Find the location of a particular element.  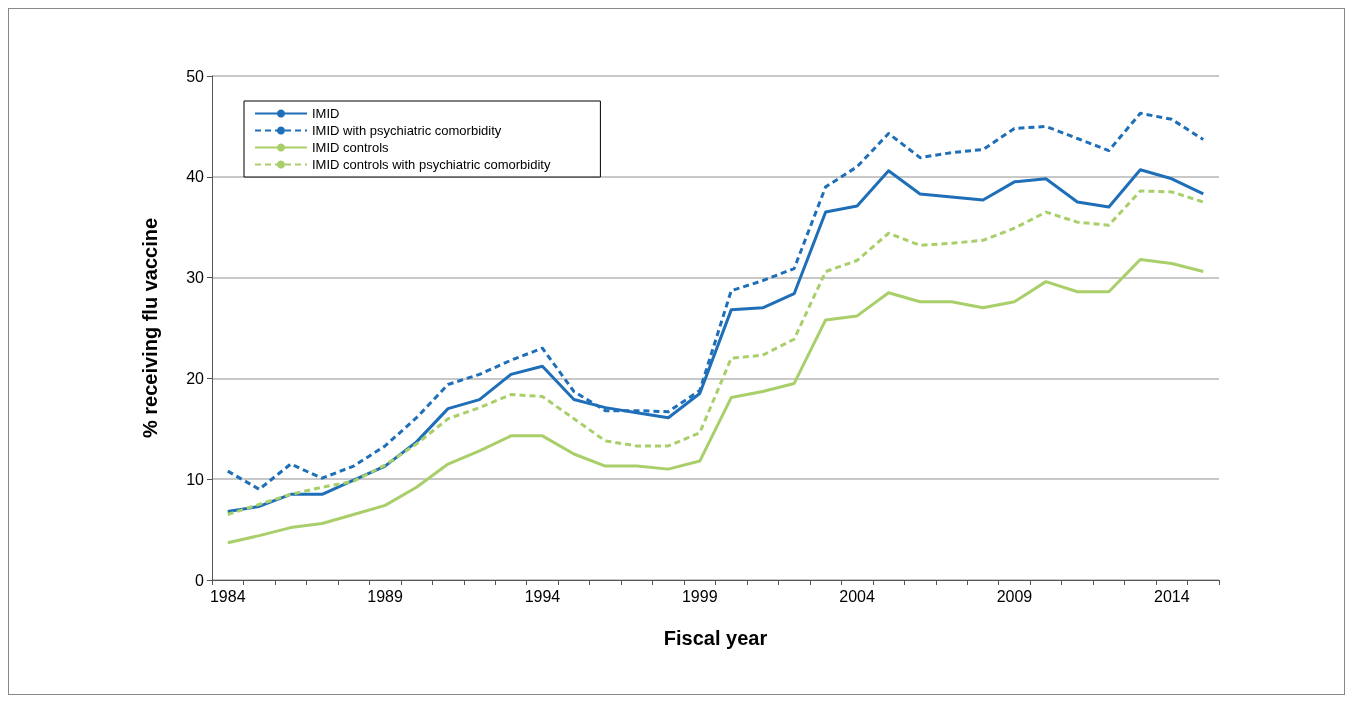

x-tick-label: 1984 is located at coordinates (227, 596).